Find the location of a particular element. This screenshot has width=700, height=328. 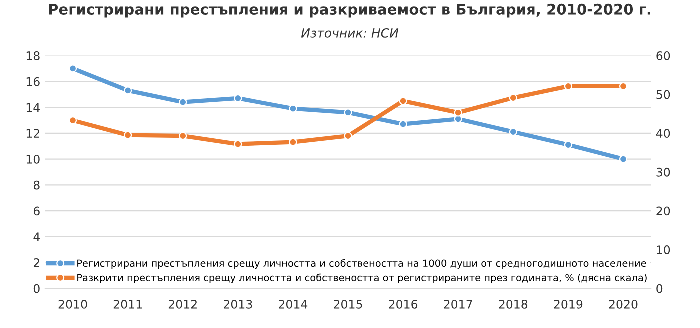

y2-tick-label: 30 is located at coordinates (663, 172).